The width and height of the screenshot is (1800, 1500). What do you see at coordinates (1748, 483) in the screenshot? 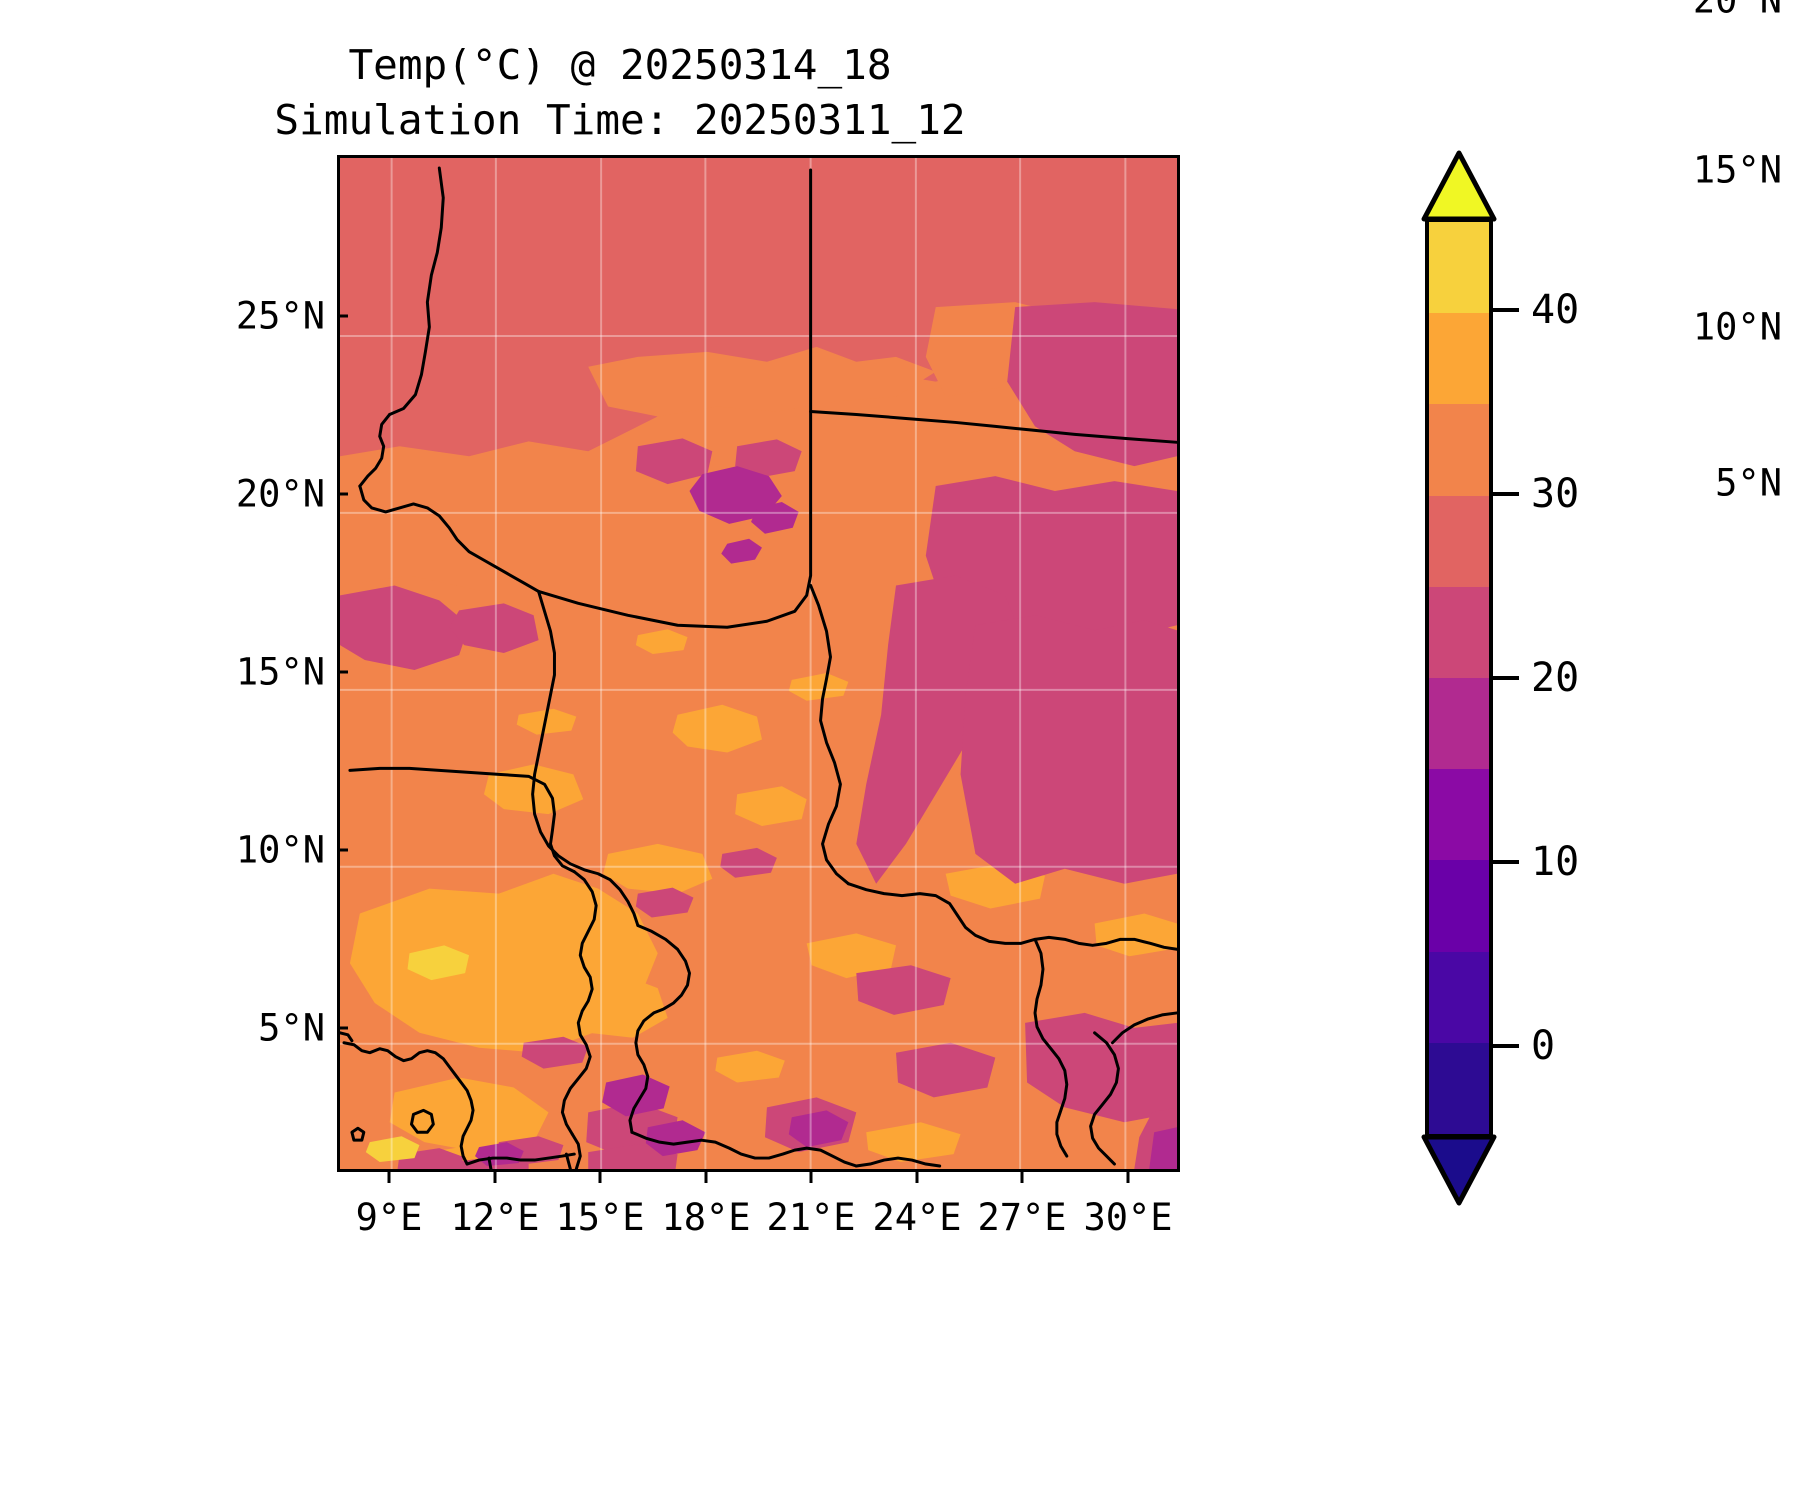
I see `ytick-label-5n: 5°N` at bounding box center [1748, 483].